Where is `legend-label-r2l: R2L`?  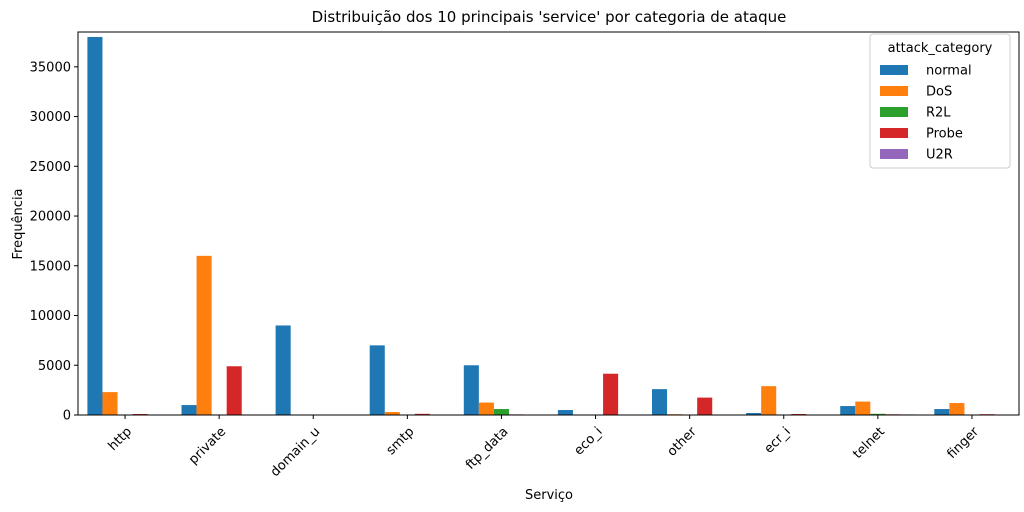 legend-label-r2l: R2L is located at coordinates (938, 113).